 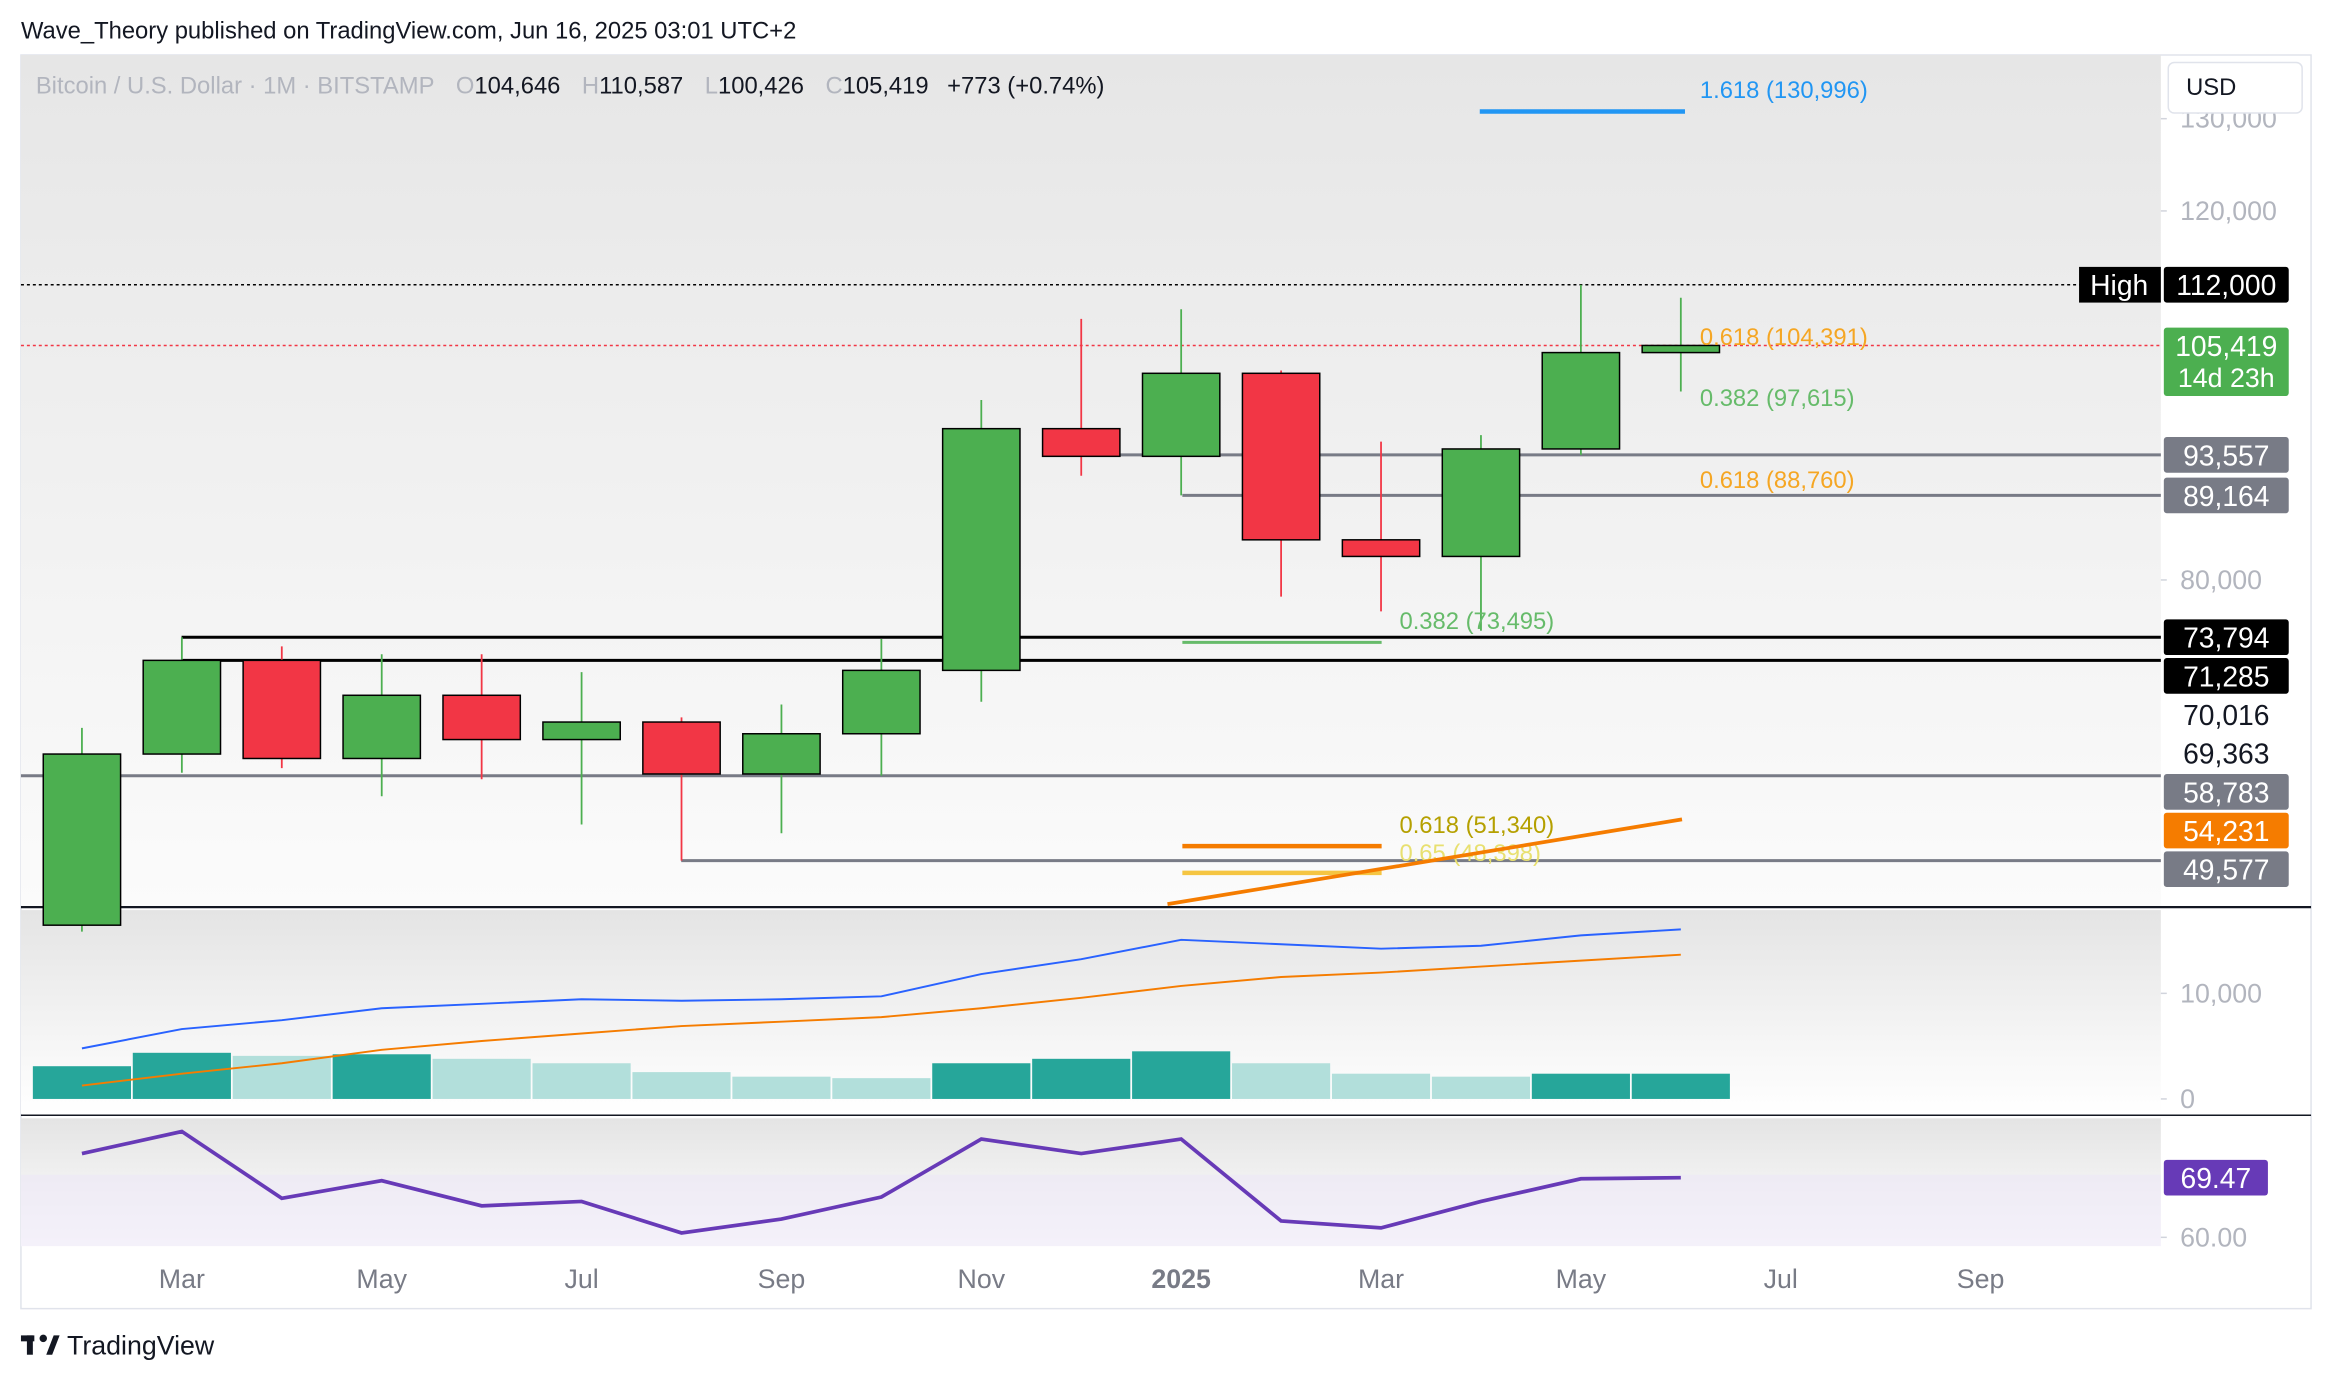 I want to click on rsi-line, so click(x=881, y=1182).